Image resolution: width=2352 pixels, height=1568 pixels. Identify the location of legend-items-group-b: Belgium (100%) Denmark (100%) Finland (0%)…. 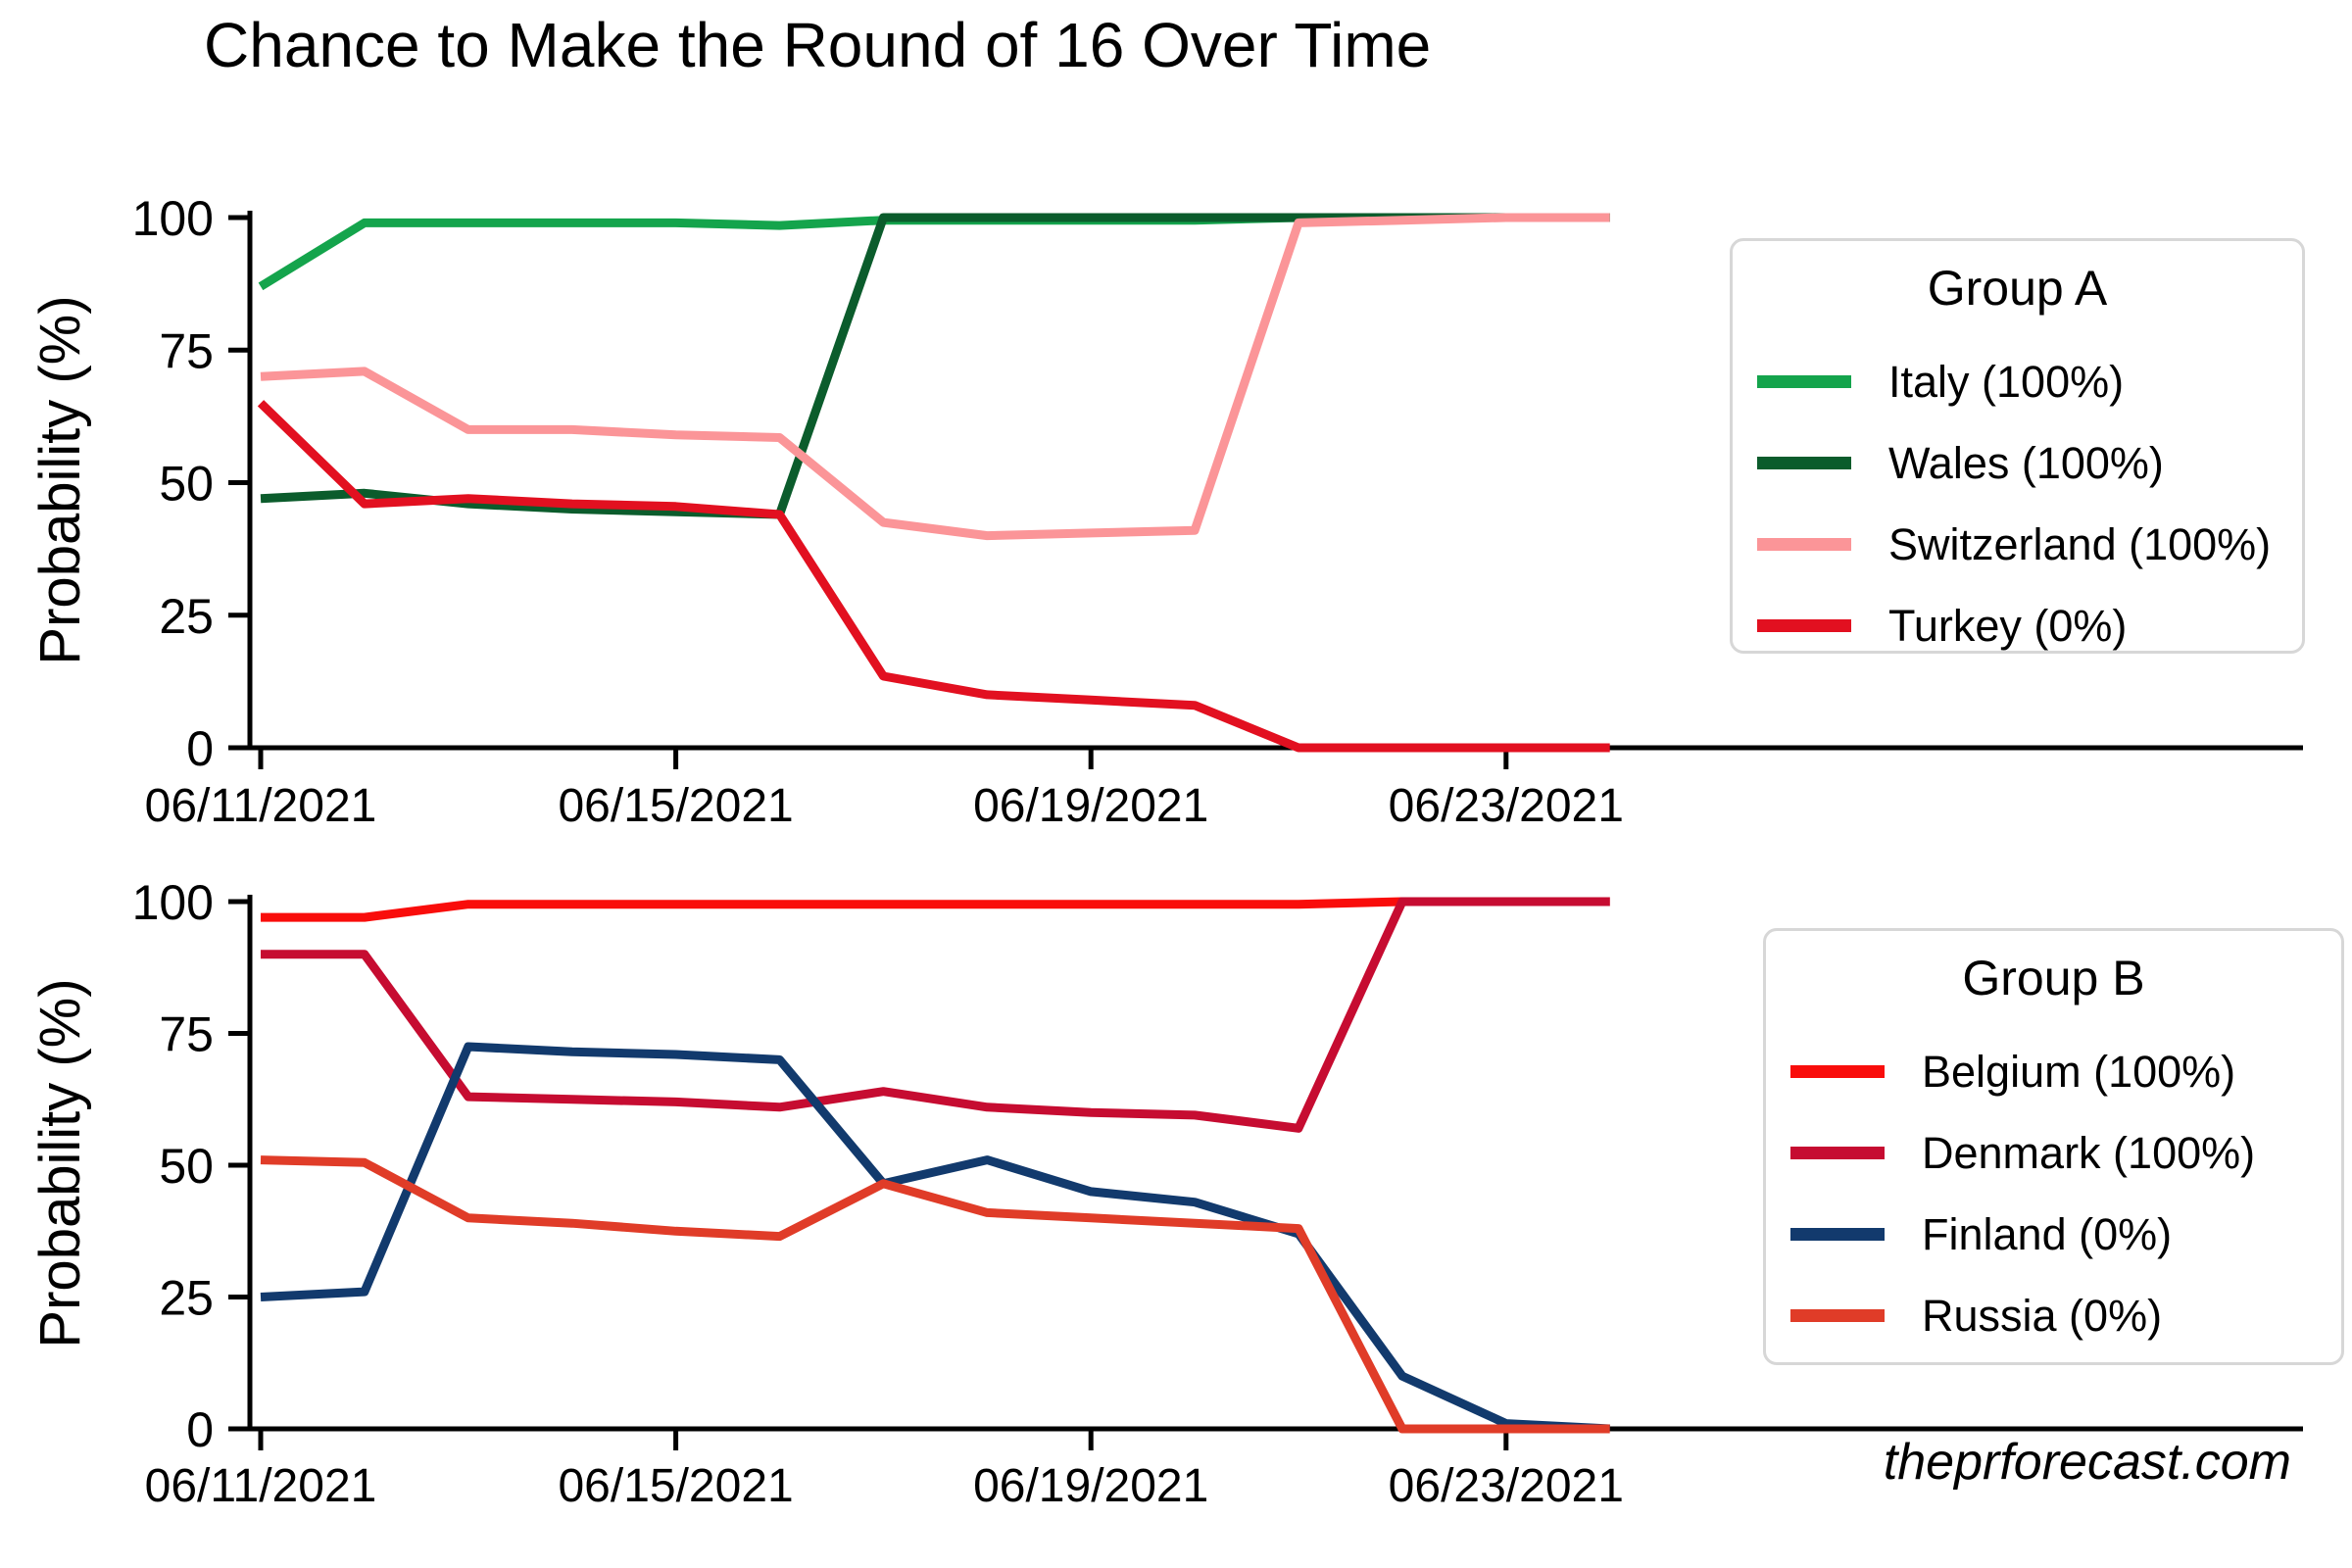
(2060, 1193).